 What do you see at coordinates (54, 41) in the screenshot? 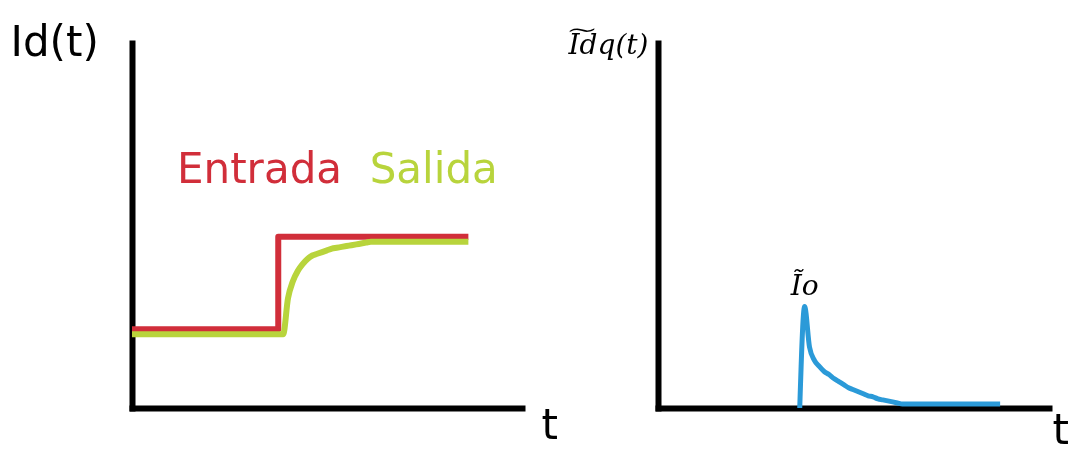
I see `y-axis-title: Id(t)` at bounding box center [54, 41].